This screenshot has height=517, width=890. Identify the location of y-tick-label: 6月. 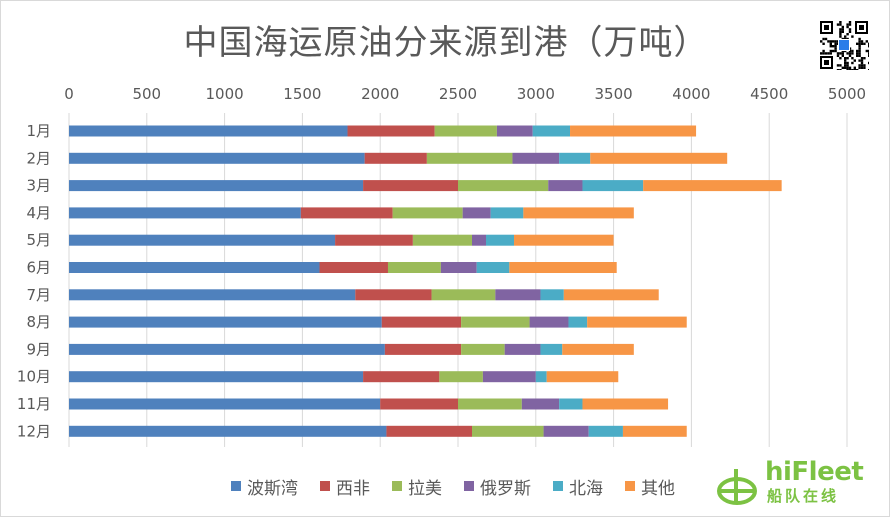
(38, 268).